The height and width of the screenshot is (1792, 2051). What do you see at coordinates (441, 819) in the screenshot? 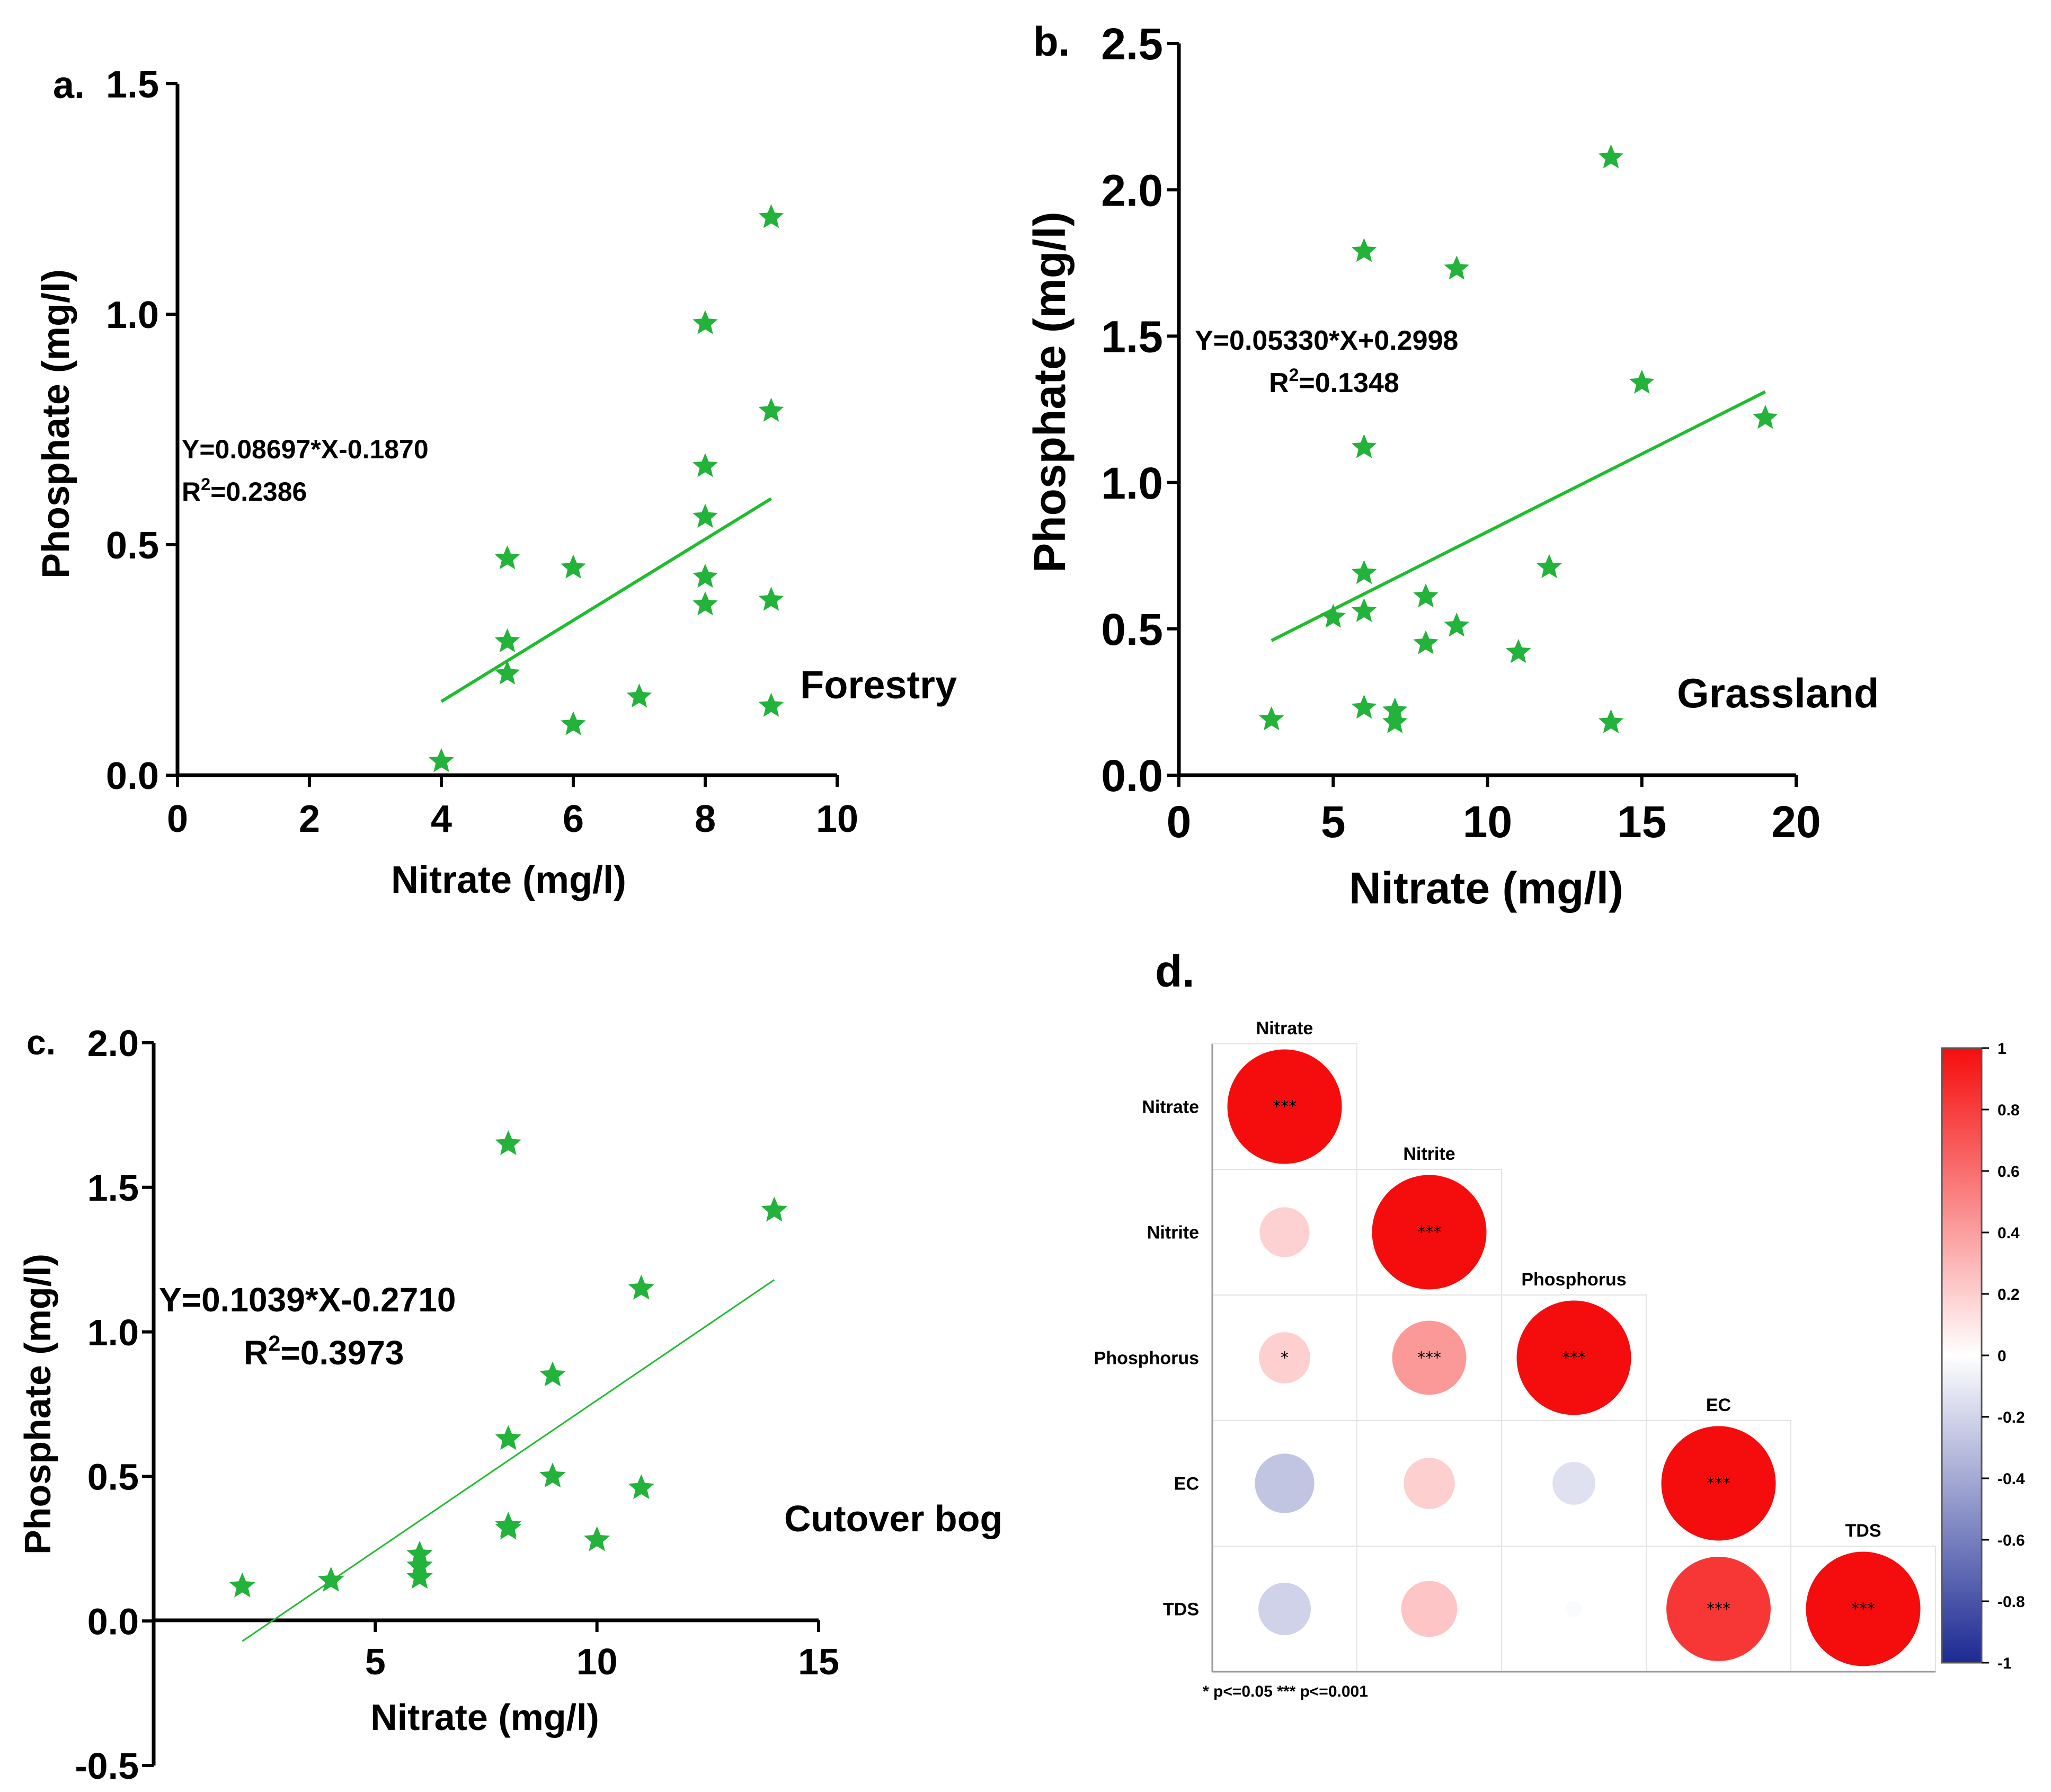
I see `x-tick-label: 4` at bounding box center [441, 819].